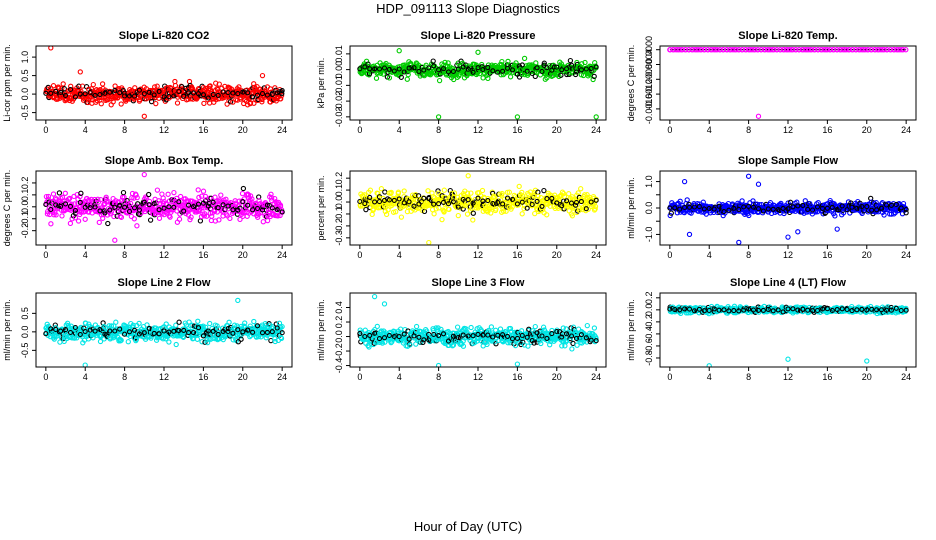  What do you see at coordinates (631, 208) in the screenshot?
I see `panel-ylabel: ml/min per min.` at bounding box center [631, 208].